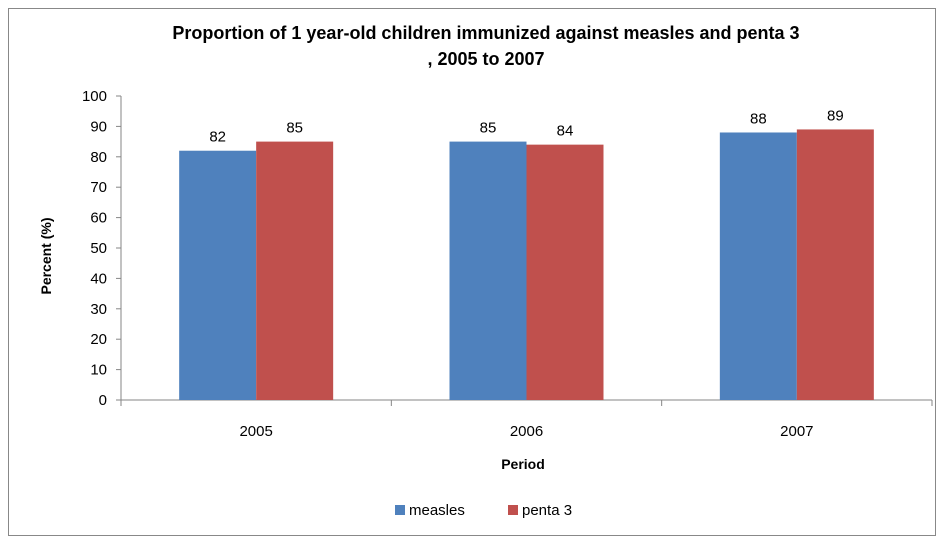 The height and width of the screenshot is (539, 945). Describe the element at coordinates (485, 59) in the screenshot. I see `chart-title-line-2: , 2005 to 2007` at that location.